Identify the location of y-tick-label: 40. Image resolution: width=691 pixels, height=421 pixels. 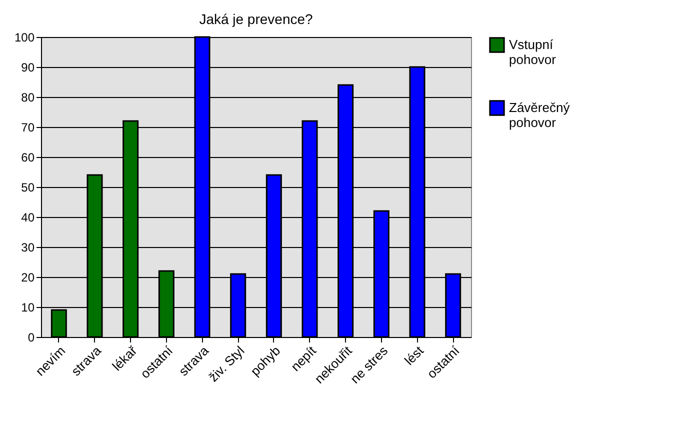
(28, 217).